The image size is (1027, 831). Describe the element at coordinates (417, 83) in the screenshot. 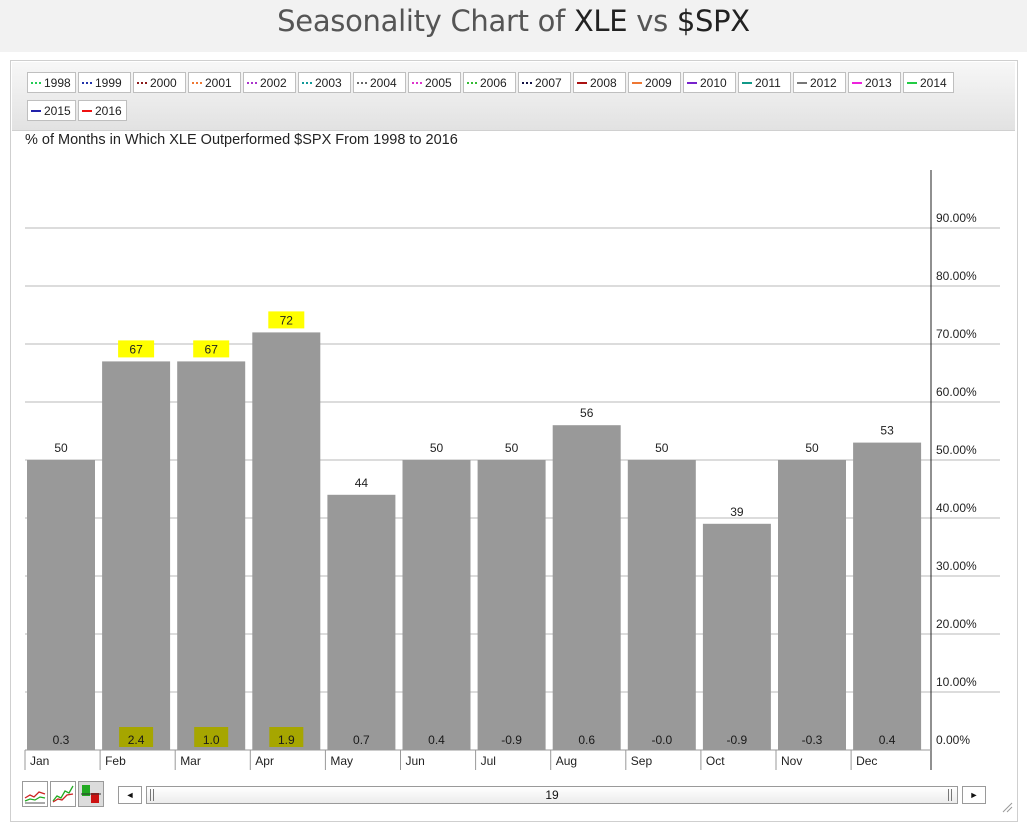

I see `legend-marker-2005` at that location.